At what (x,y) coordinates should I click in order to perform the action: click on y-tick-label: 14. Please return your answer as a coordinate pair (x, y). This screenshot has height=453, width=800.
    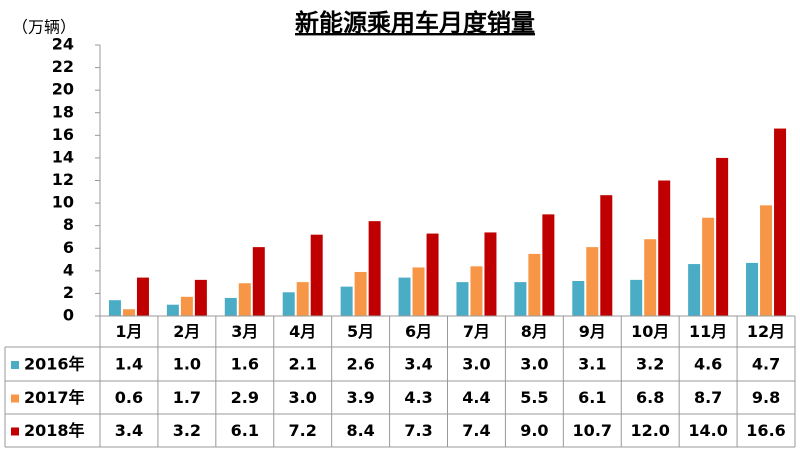
    Looking at the image, I should click on (63, 156).